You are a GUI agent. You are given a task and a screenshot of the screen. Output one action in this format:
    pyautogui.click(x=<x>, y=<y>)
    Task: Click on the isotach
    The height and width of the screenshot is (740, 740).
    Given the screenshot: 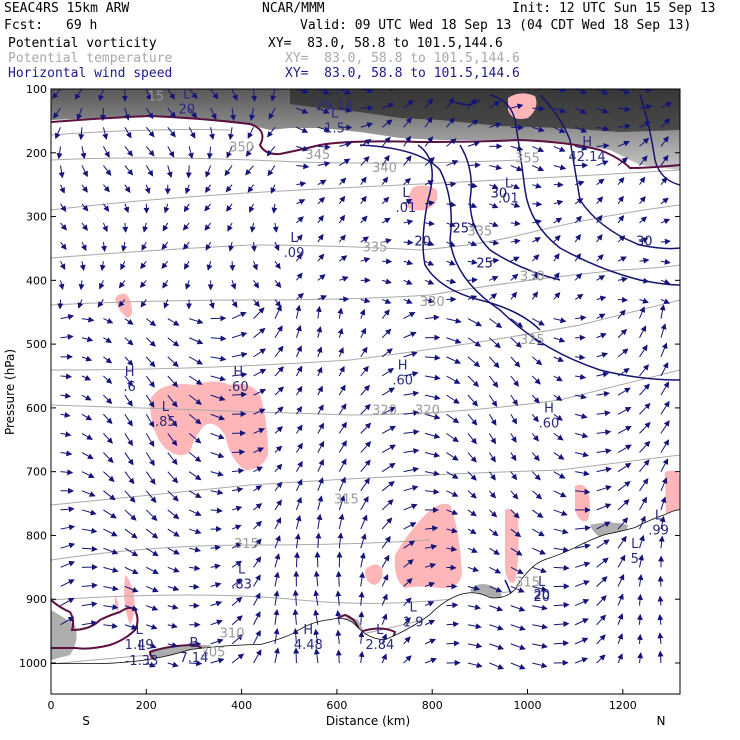 What is the action you would take?
    pyautogui.click(x=510, y=212)
    